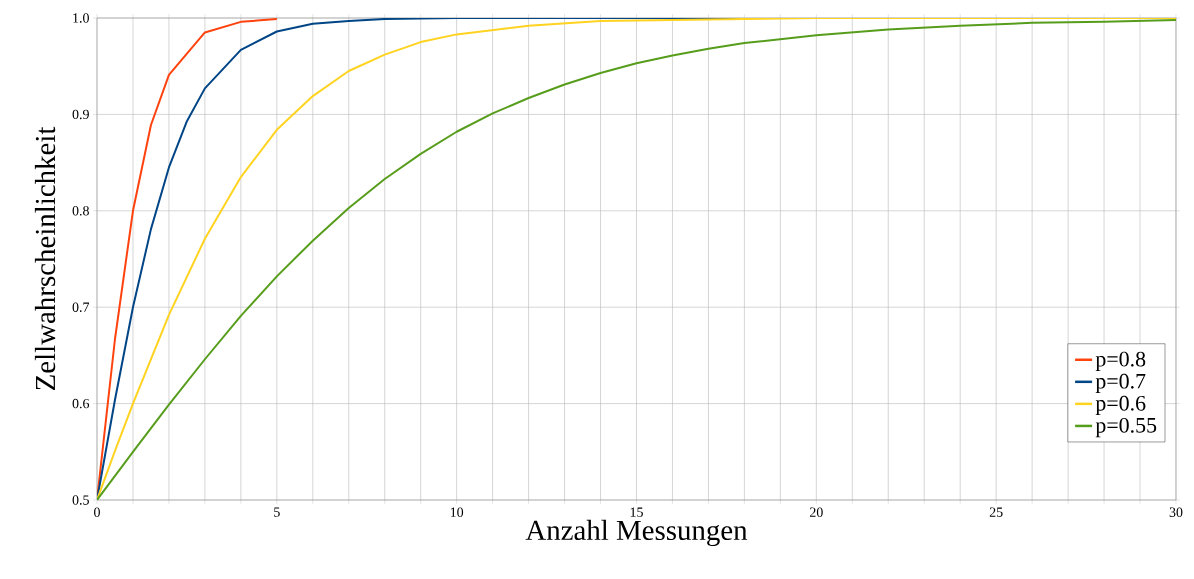 The width and height of the screenshot is (1194, 579). I want to click on legend-label: p=0.6, so click(1120, 405).